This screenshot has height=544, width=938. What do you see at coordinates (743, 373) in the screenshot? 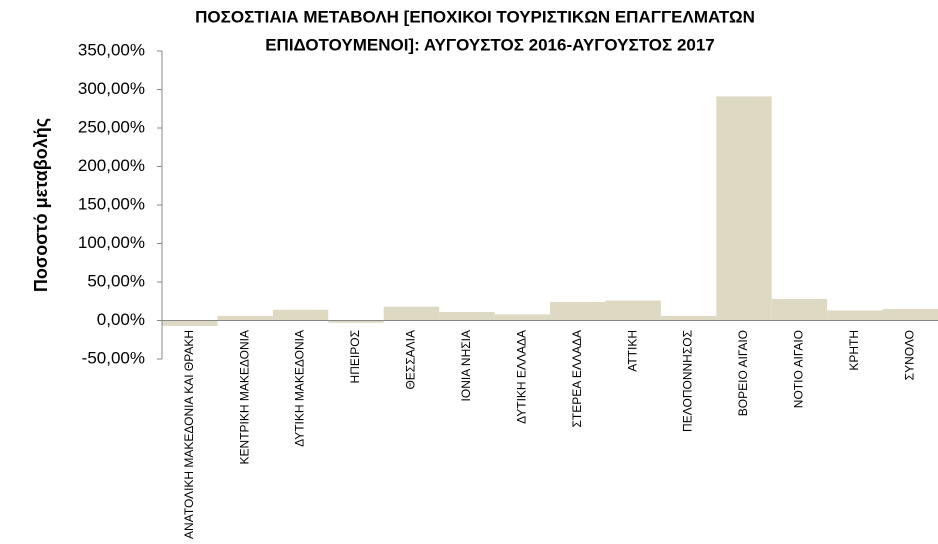
I see `x-tick-label: ΒΟΡΕΙΟ ΑΙΓΑΙΟ` at bounding box center [743, 373].